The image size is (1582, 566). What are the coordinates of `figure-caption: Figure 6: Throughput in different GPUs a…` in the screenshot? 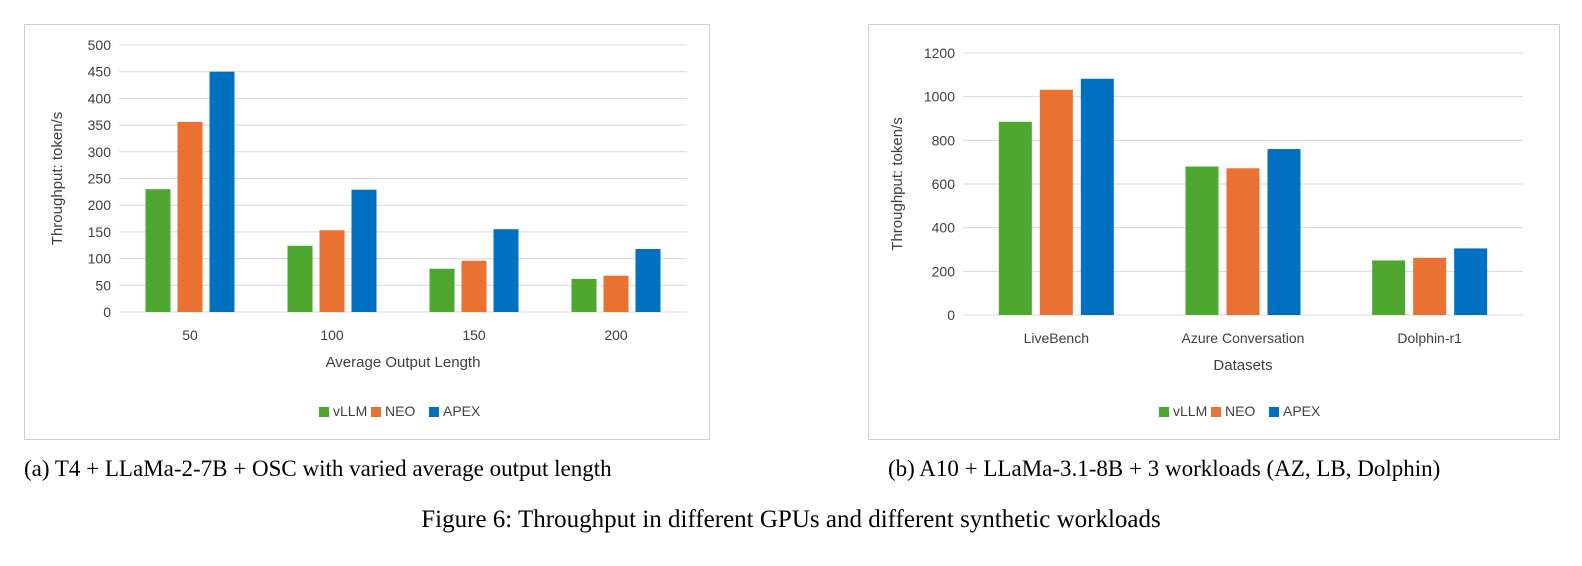 It's located at (791, 519).